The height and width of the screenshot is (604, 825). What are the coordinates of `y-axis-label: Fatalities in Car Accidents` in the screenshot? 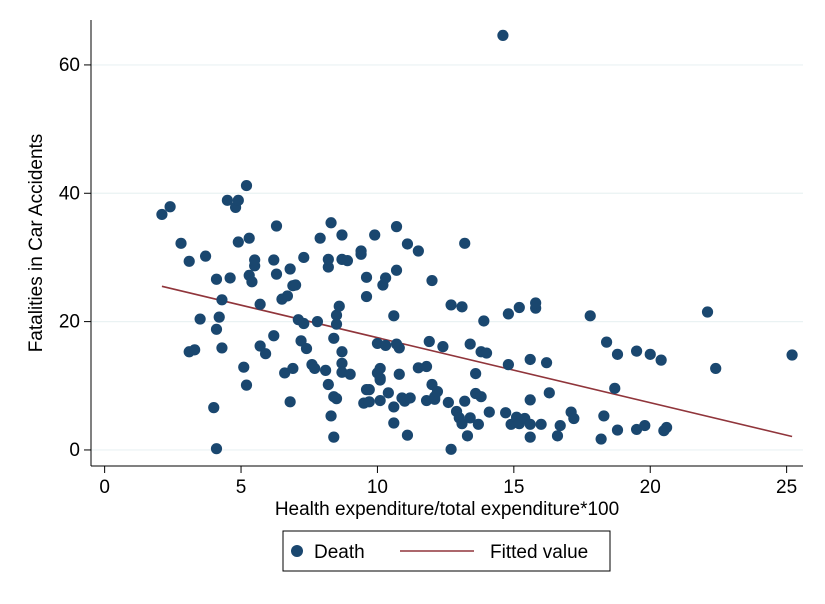 It's located at (36, 243).